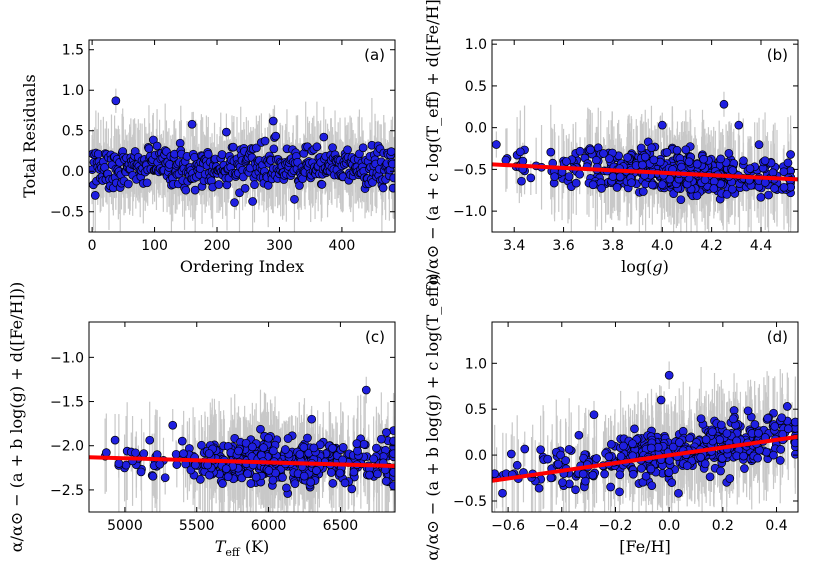 This screenshot has height=586, width=830. I want to click on y-tick-label: −0.5, so click(470, 502).